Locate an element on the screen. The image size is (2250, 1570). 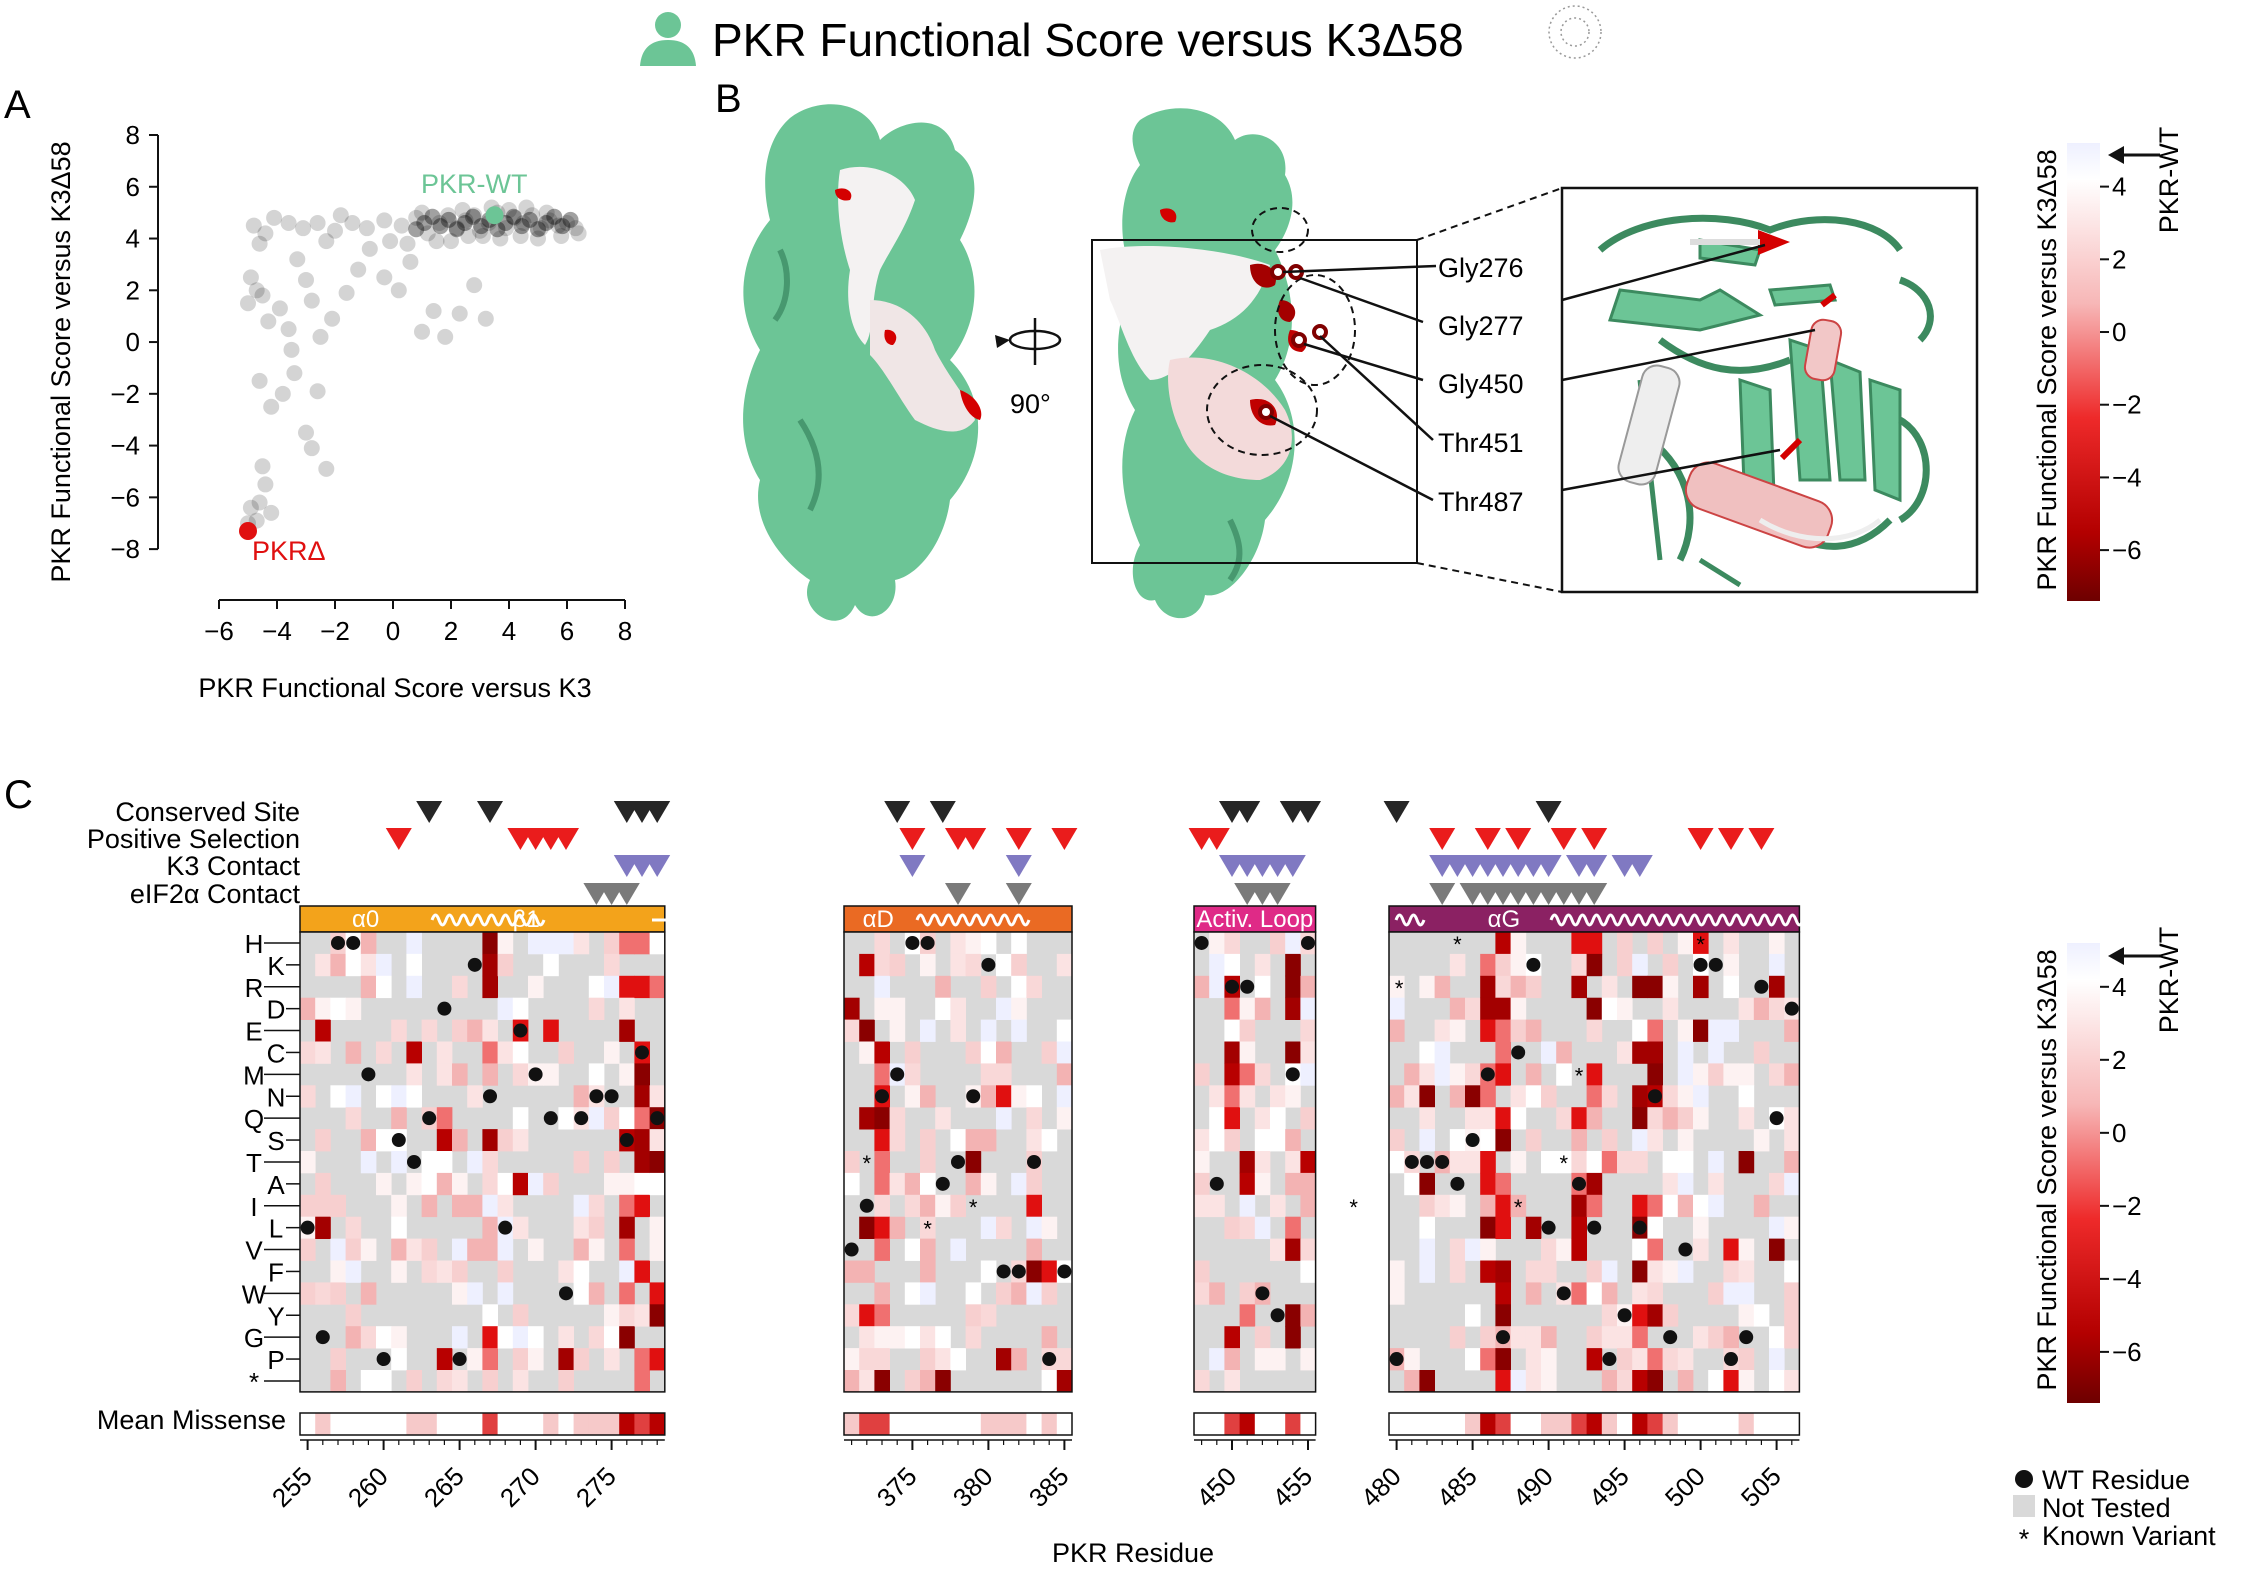
heatmap-block-frame is located at coordinates (1255, 1162).